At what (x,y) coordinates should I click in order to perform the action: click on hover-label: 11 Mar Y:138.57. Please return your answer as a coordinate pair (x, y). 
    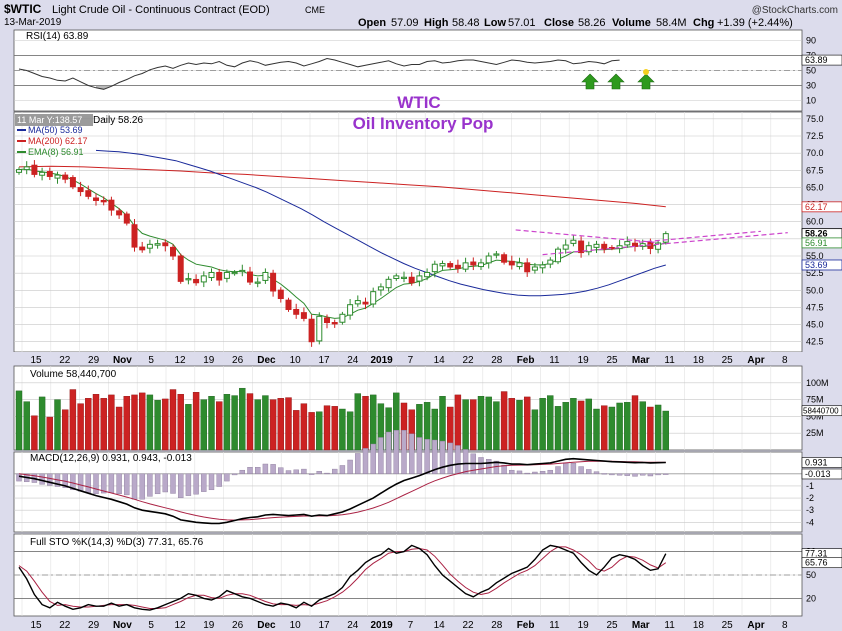
    Looking at the image, I should click on (49, 120).